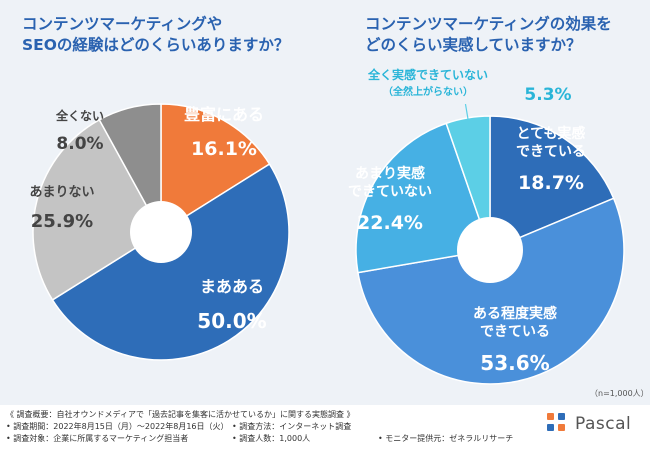 This screenshot has height=450, width=650. I want to click on chart2-slice-3-label-line-1: あまり実感, so click(390, 173).